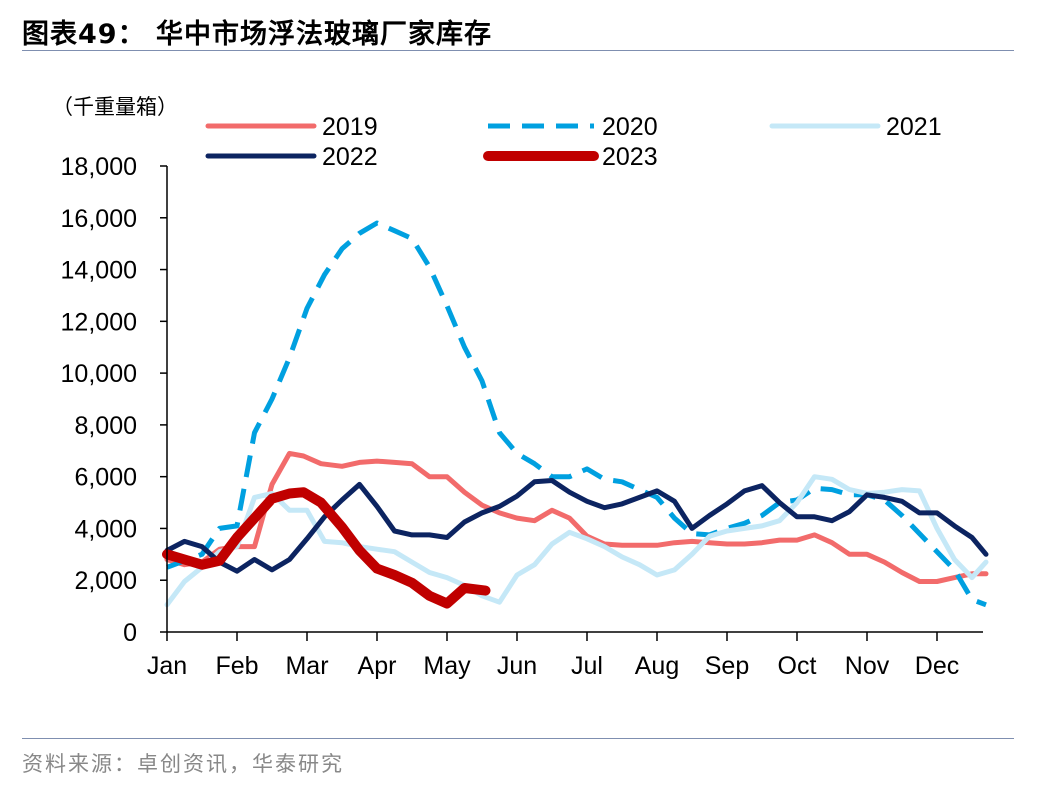 The width and height of the screenshot is (1048, 792). I want to click on legend-label-2023: 2023, so click(630, 157).